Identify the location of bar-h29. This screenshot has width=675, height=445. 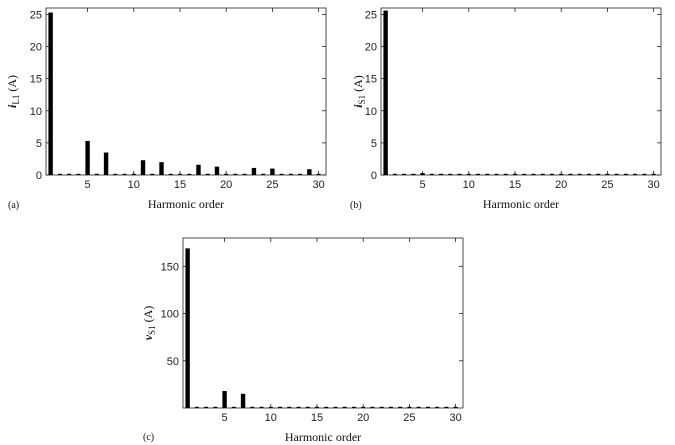
(309, 172).